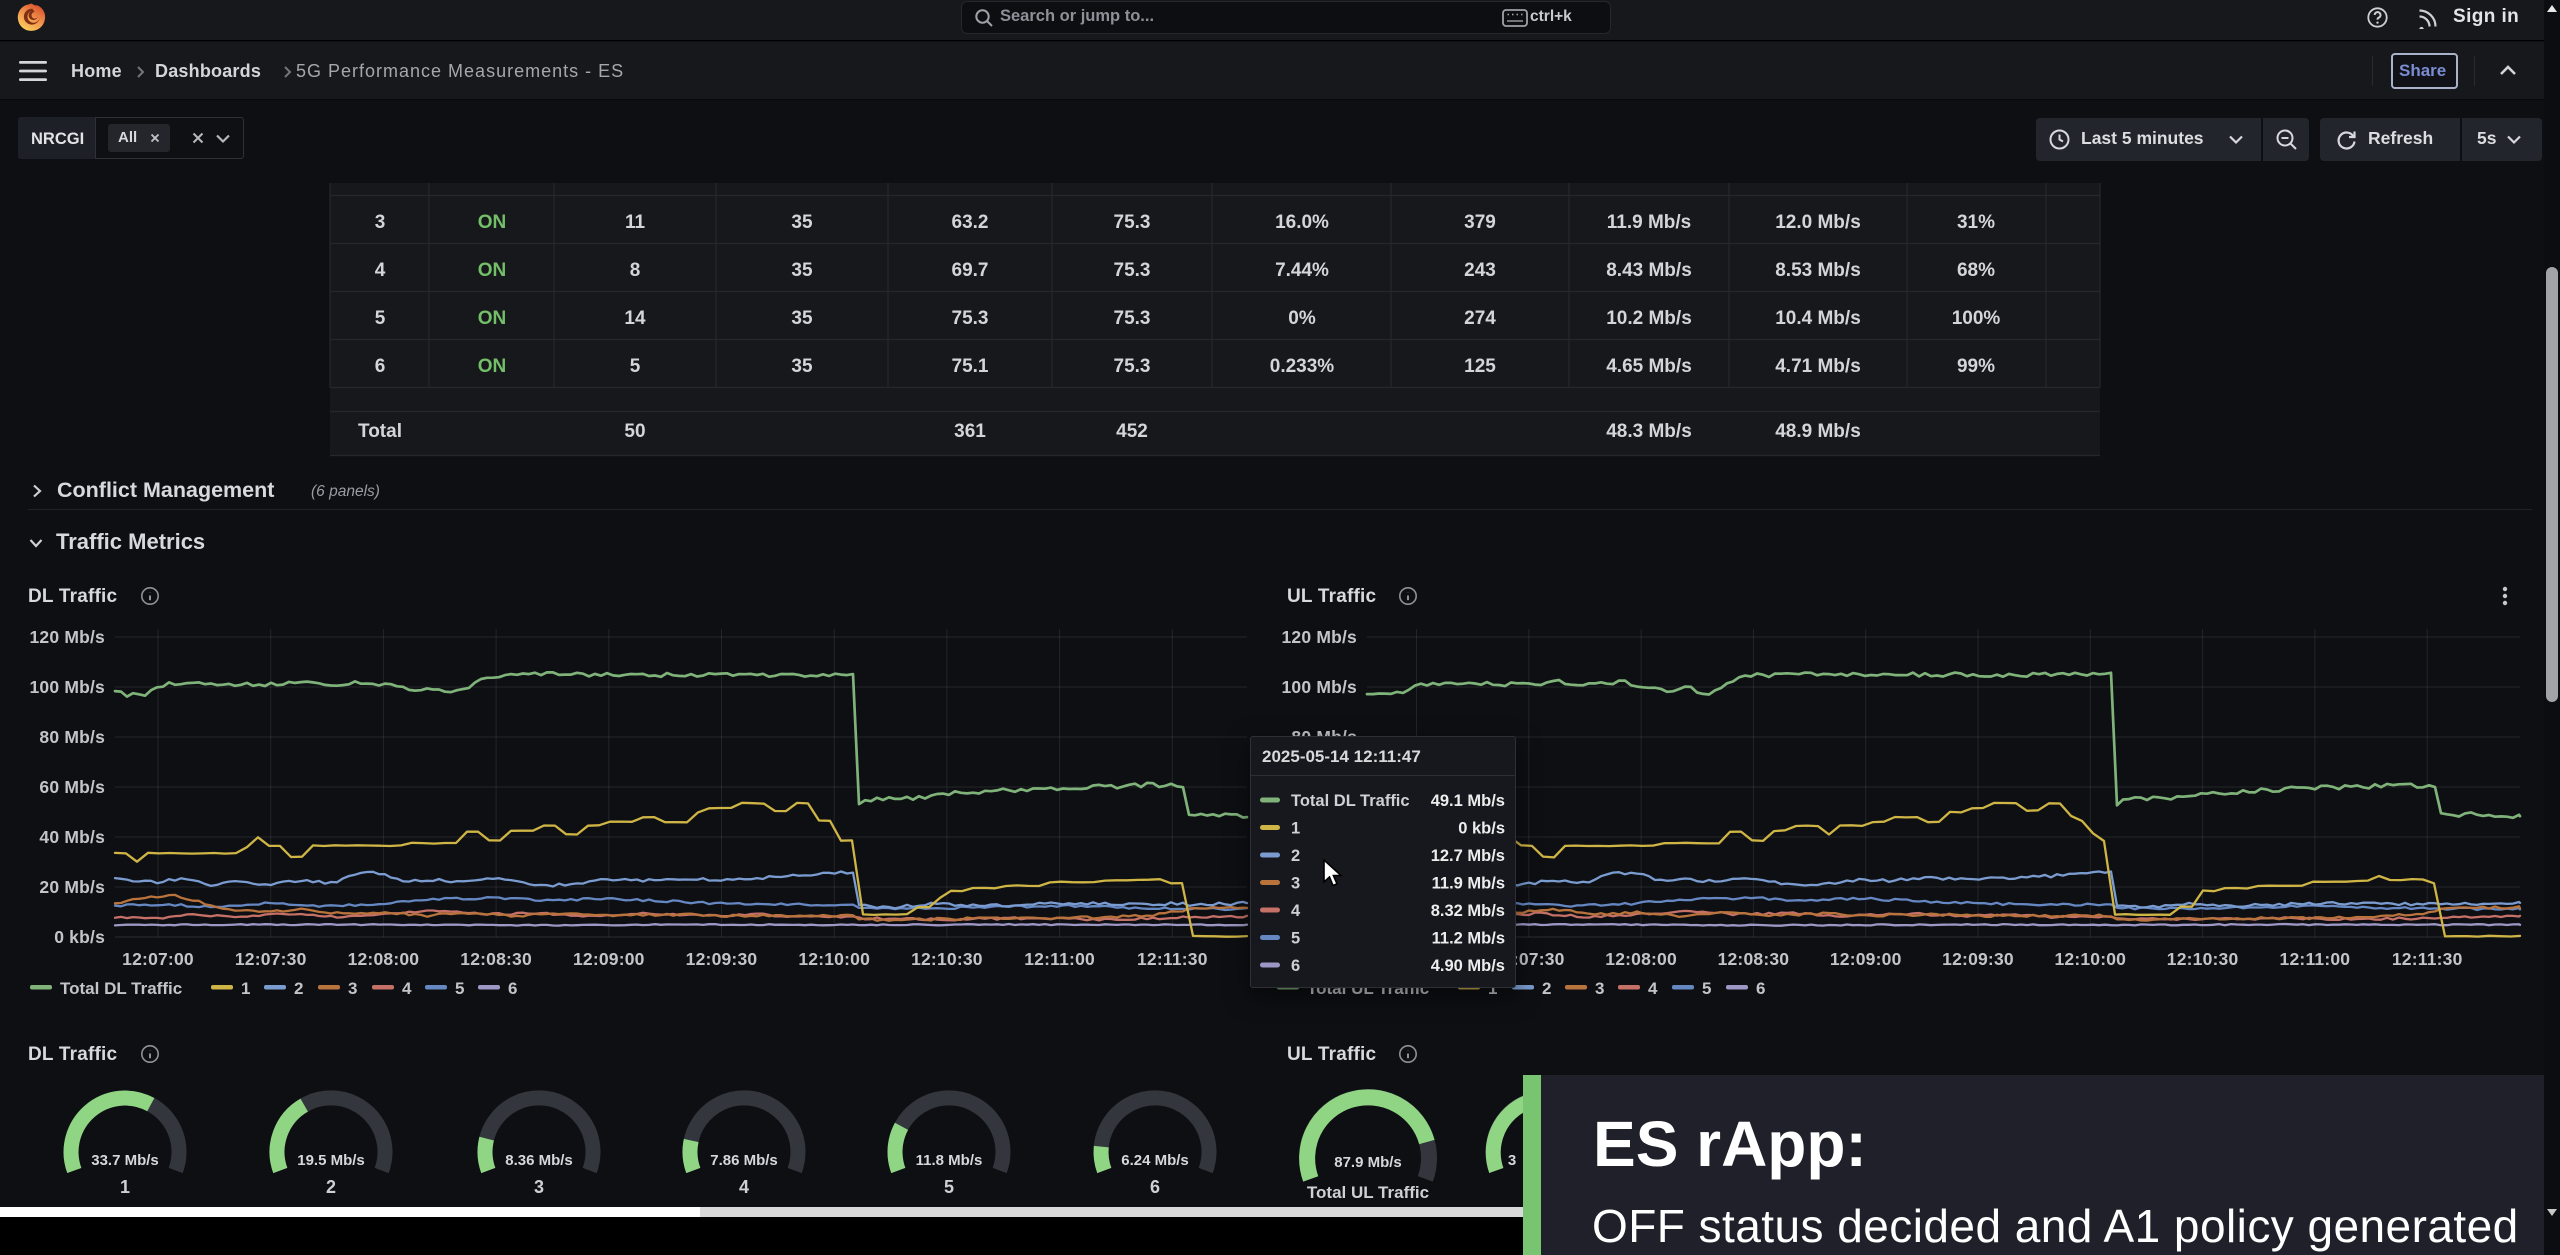 This screenshot has height=1255, width=2560. Describe the element at coordinates (1468, 939) in the screenshot. I see `svg-text: 11.2 Mb/s` at that location.